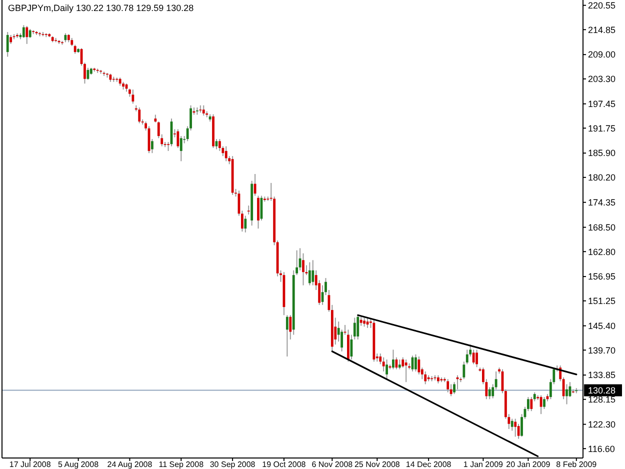  Describe the element at coordinates (79, 464) in the screenshot. I see `x-tick-label: 5 Aug 2008` at that location.